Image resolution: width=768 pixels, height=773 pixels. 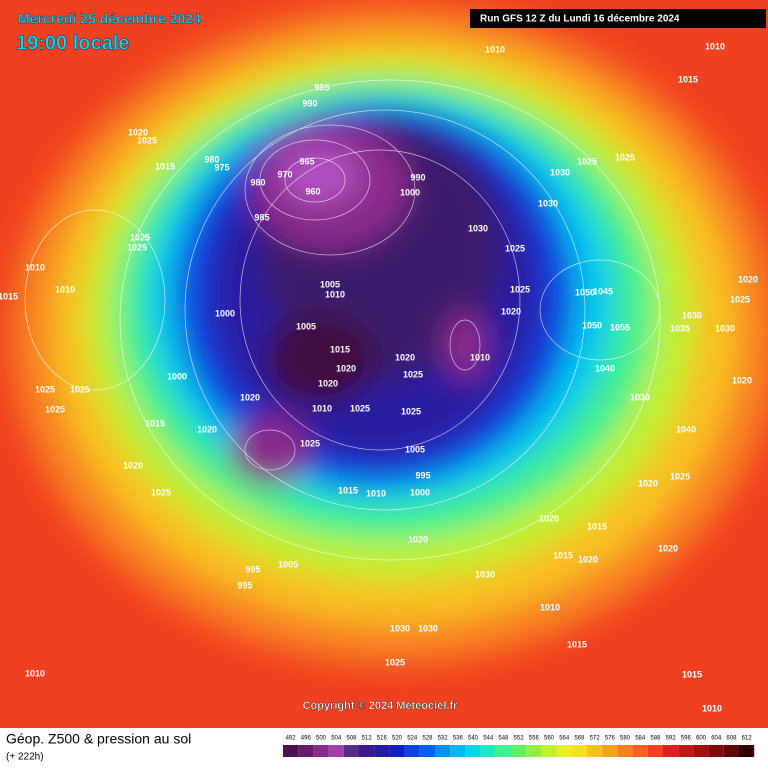 I want to click on scale-label: 524, so click(x=412, y=739).